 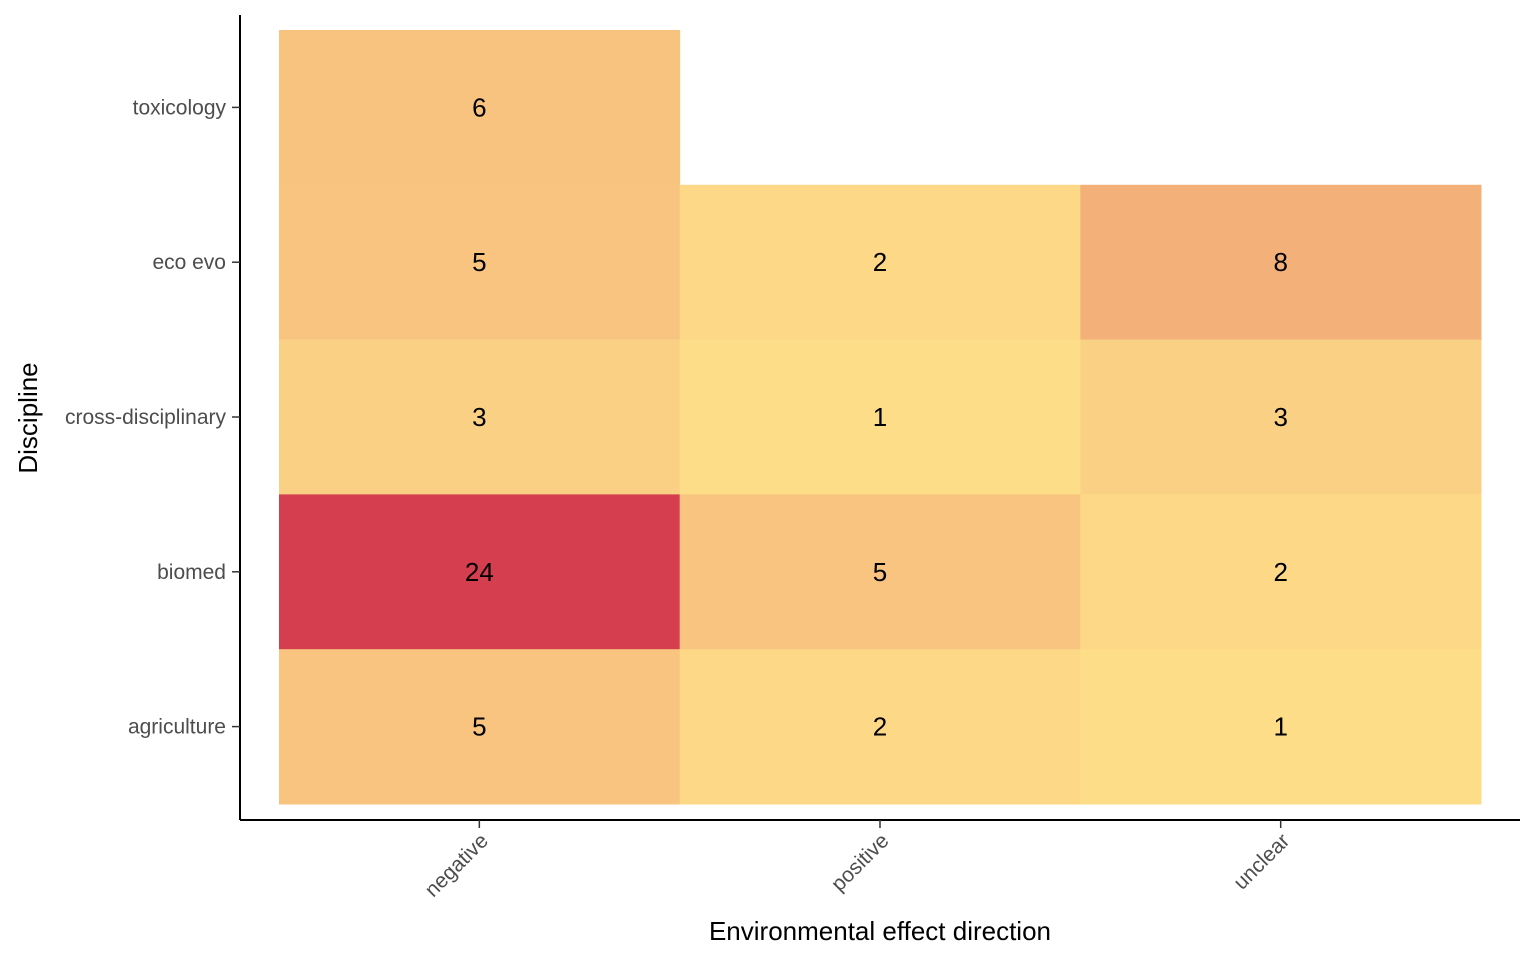 I want to click on x-tick-label-negative: negative, so click(x=456, y=865).